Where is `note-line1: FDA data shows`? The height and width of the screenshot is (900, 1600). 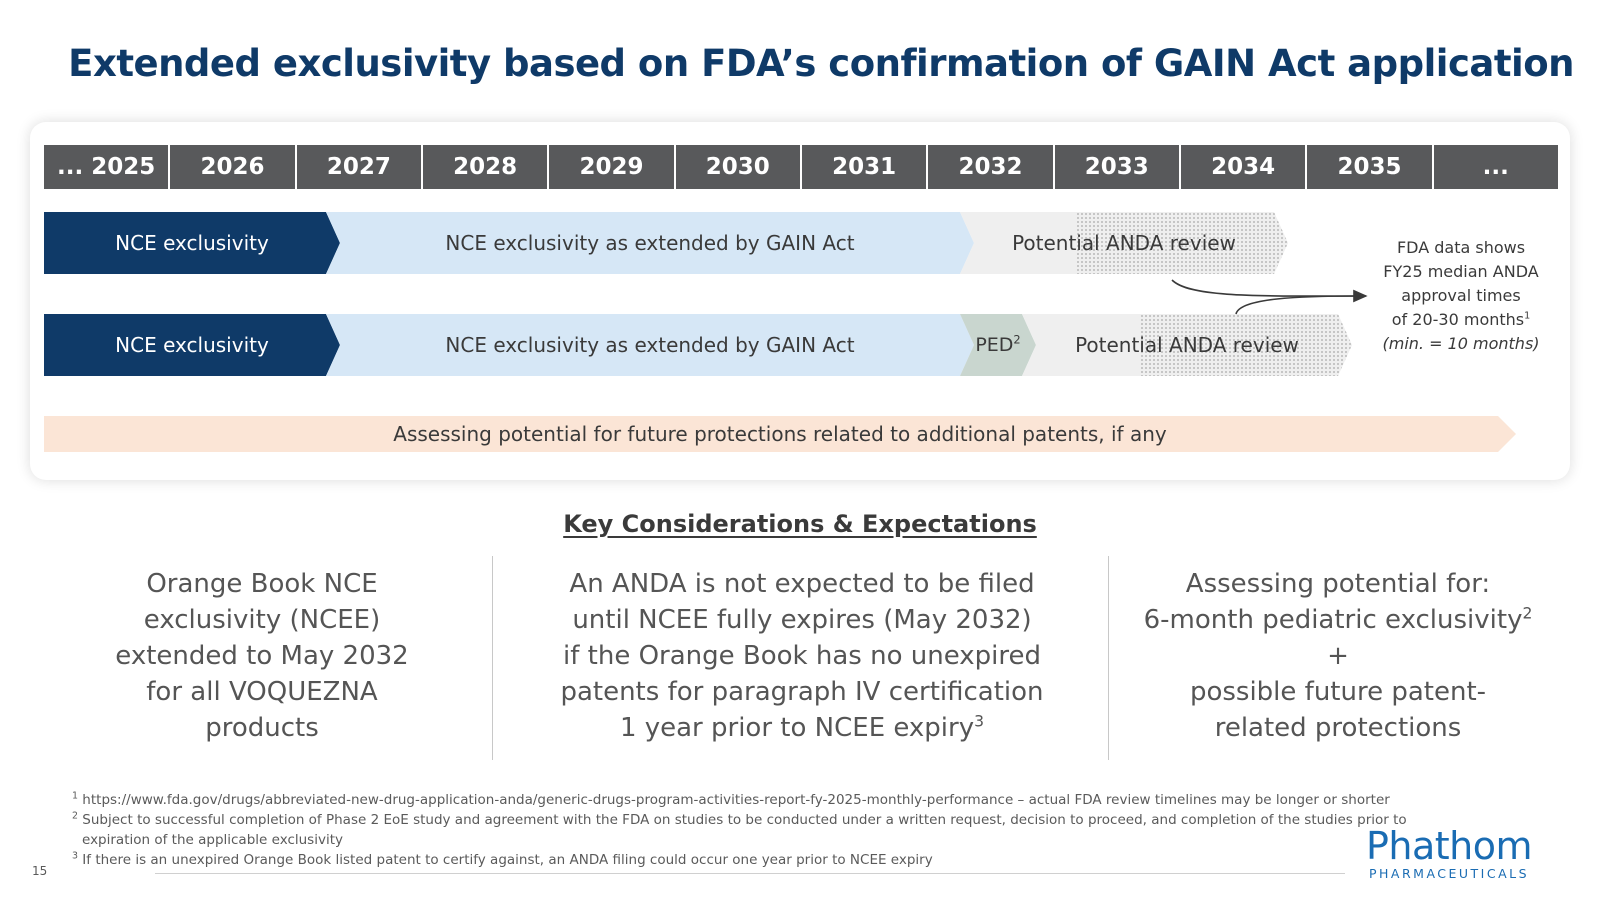
note-line1: FDA data shows is located at coordinates (1461, 247).